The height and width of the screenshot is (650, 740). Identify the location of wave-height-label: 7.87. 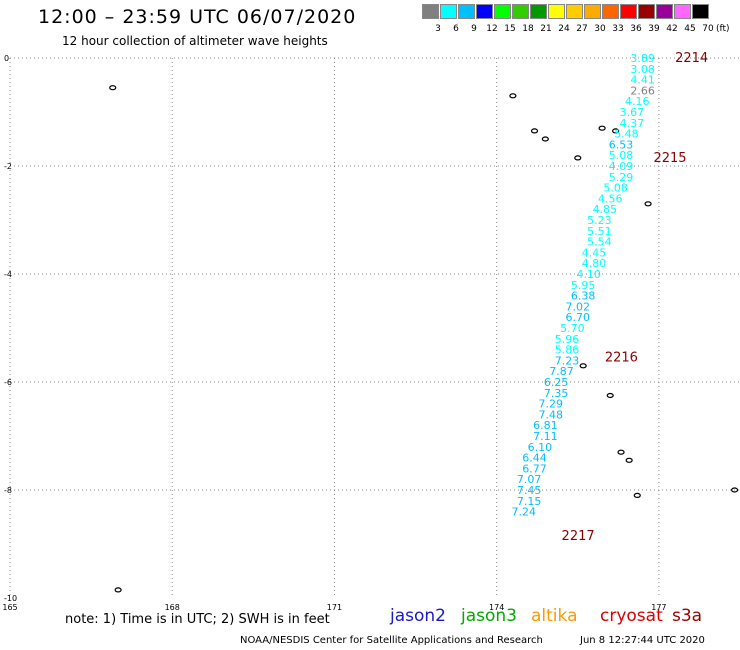
(561, 371).